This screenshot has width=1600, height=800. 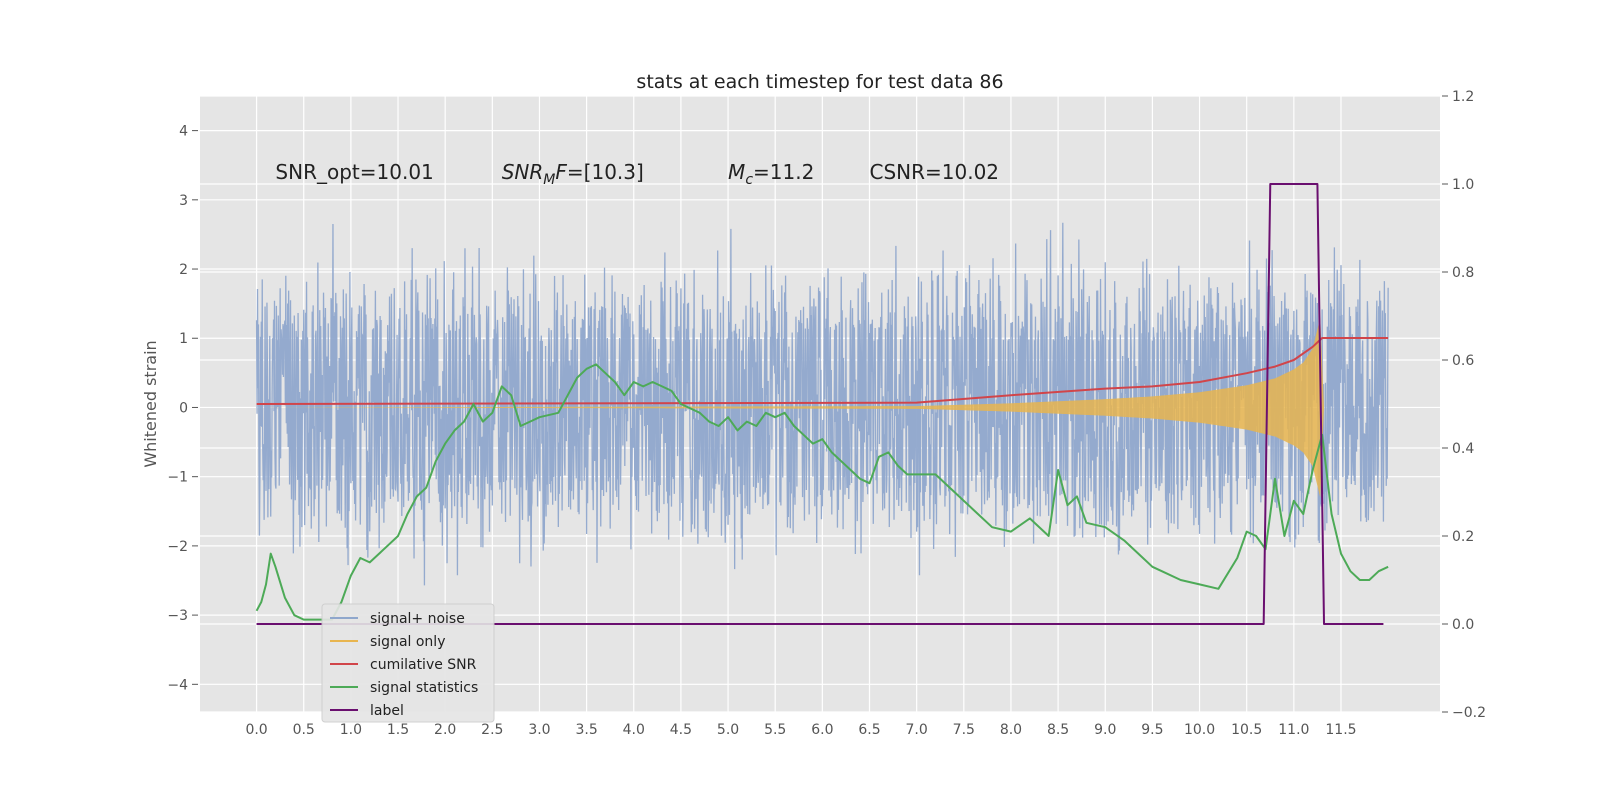 What do you see at coordinates (1463, 185) in the screenshot?
I see `y2-tick-label: 1.0` at bounding box center [1463, 185].